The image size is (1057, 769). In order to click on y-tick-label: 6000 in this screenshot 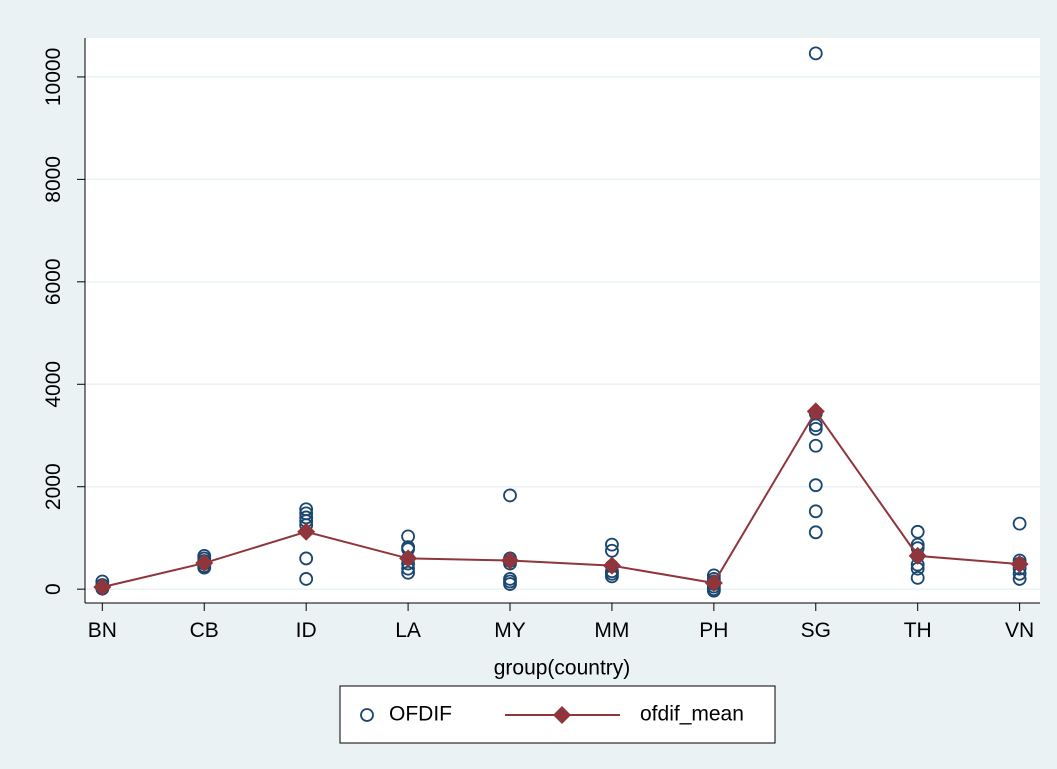, I will do `click(53, 281)`.